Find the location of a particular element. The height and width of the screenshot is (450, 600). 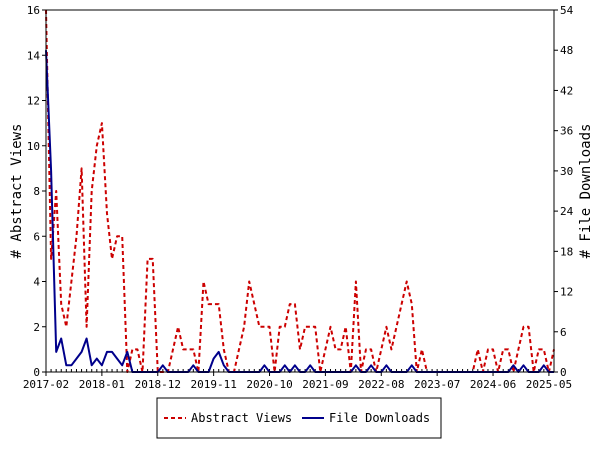

x-tick-label: 2023-07 is located at coordinates (437, 384).